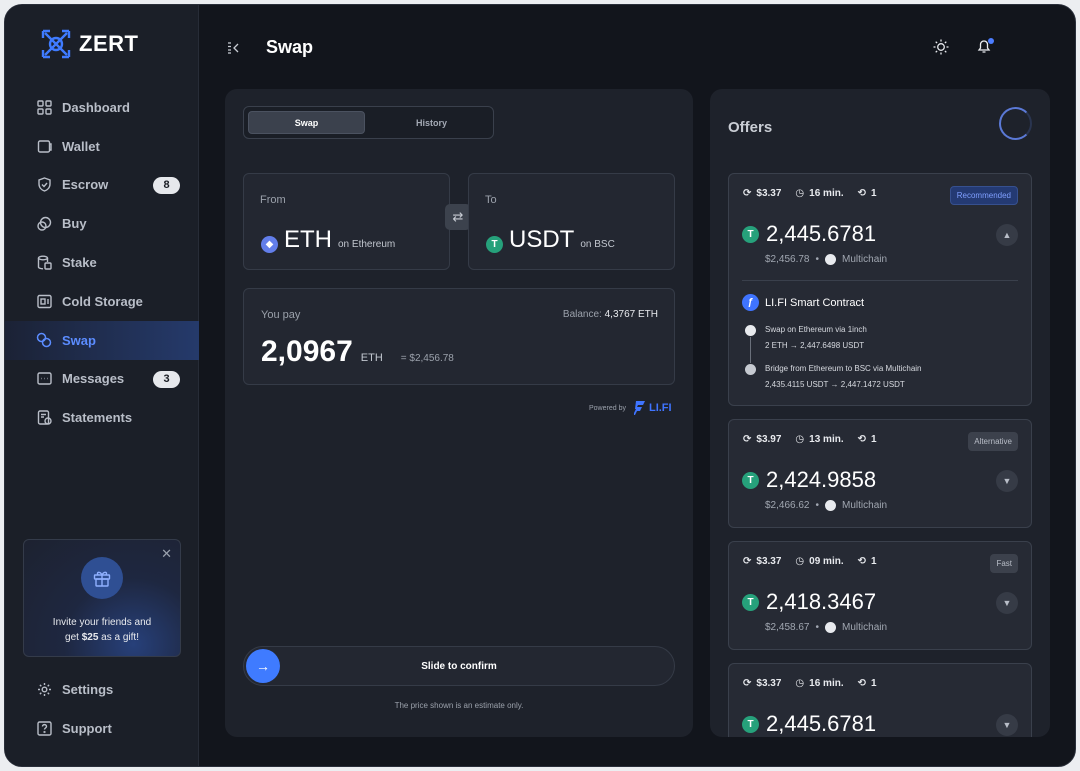 This screenshot has width=1080, height=771. I want to click on offer-fee-value: $3.97, so click(769, 439).